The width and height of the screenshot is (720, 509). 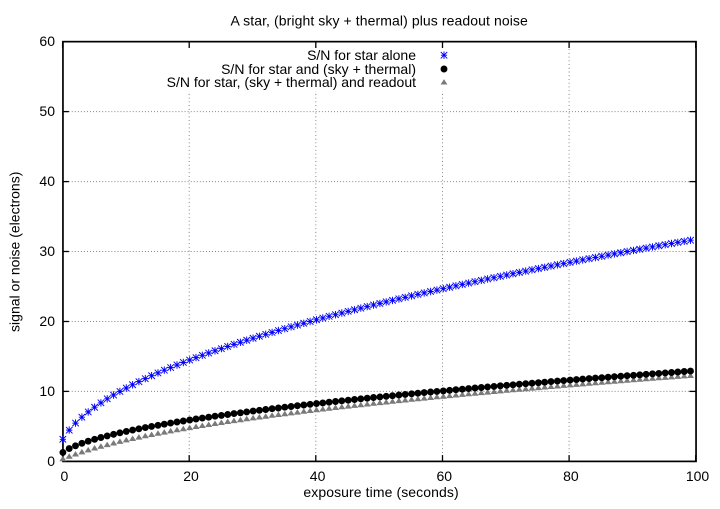 I want to click on svg-text: 10, so click(x=47, y=391).